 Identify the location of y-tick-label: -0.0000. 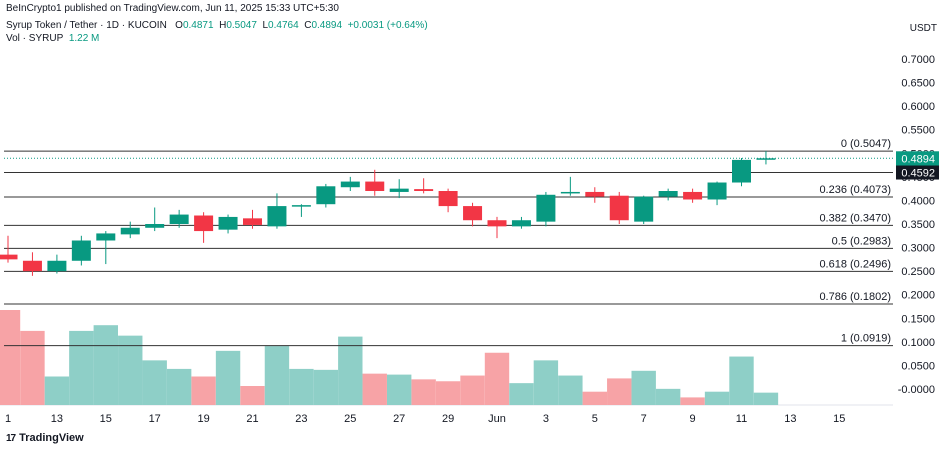
(916, 390).